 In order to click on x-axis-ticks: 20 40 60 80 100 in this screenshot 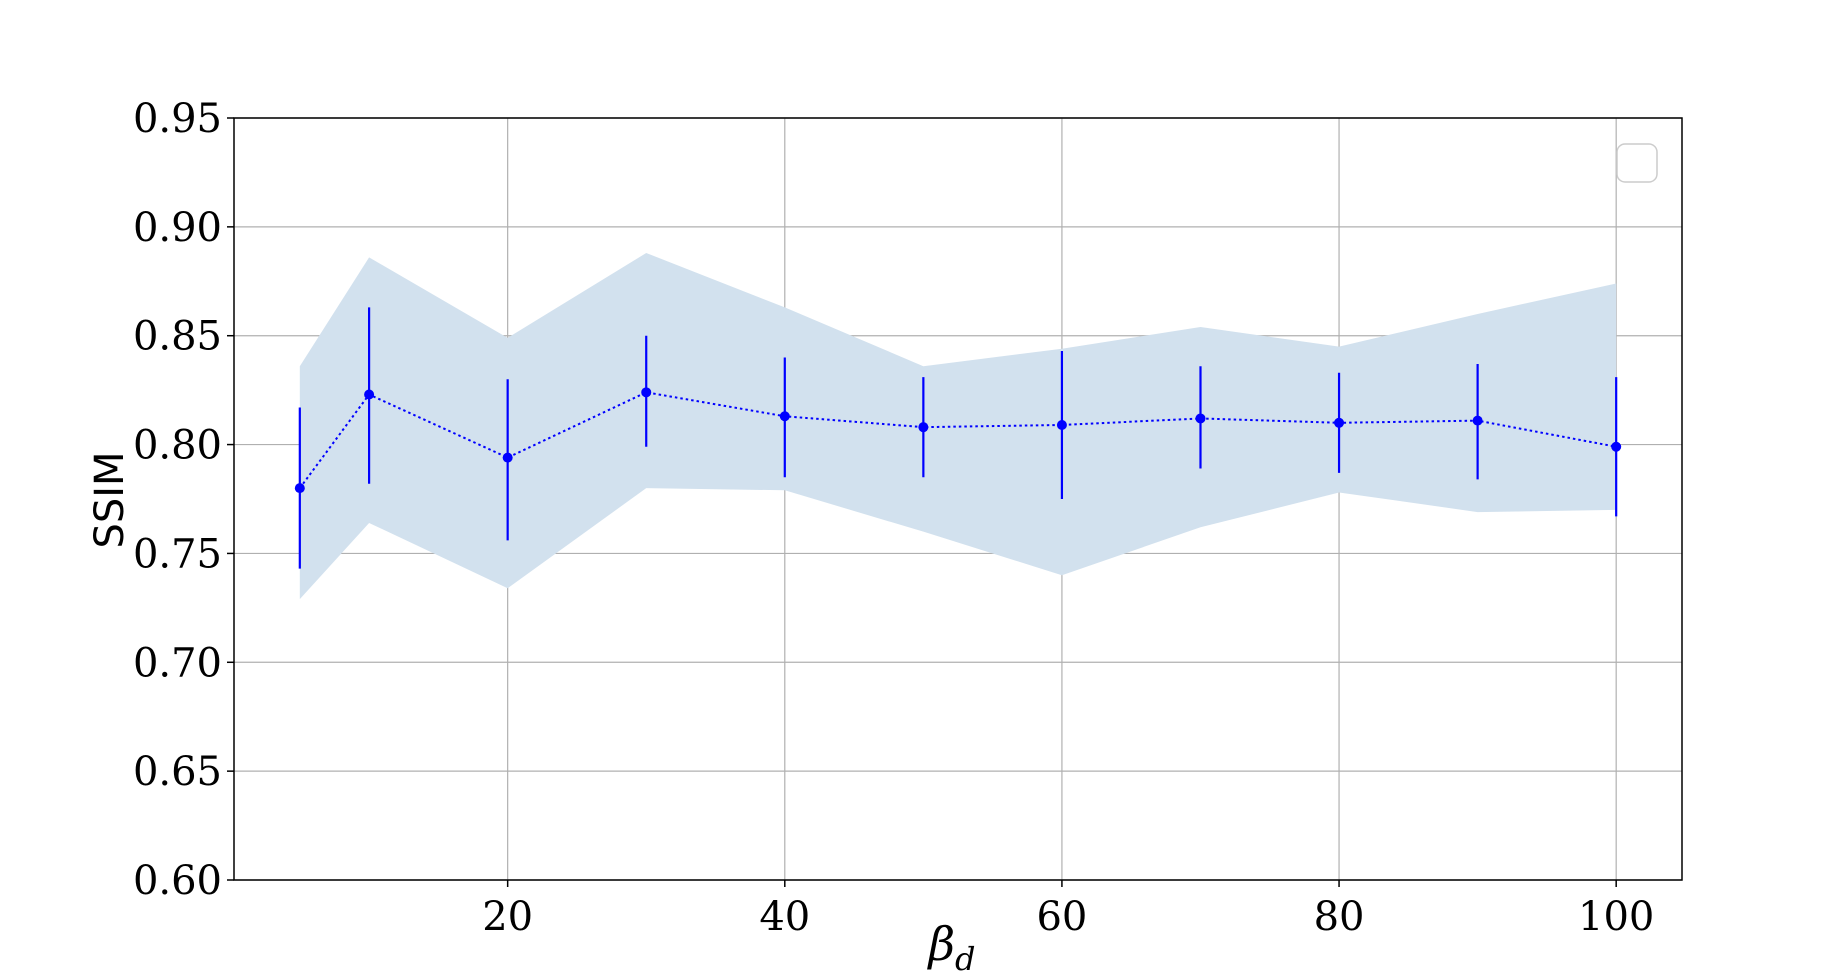, I will do `click(1068, 910)`.